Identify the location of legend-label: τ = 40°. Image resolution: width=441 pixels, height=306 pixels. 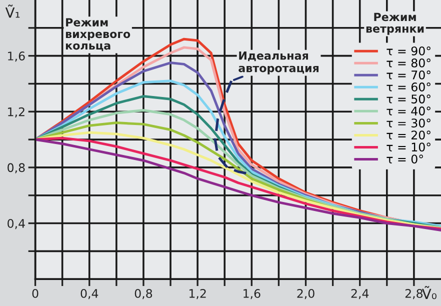
(408, 111).